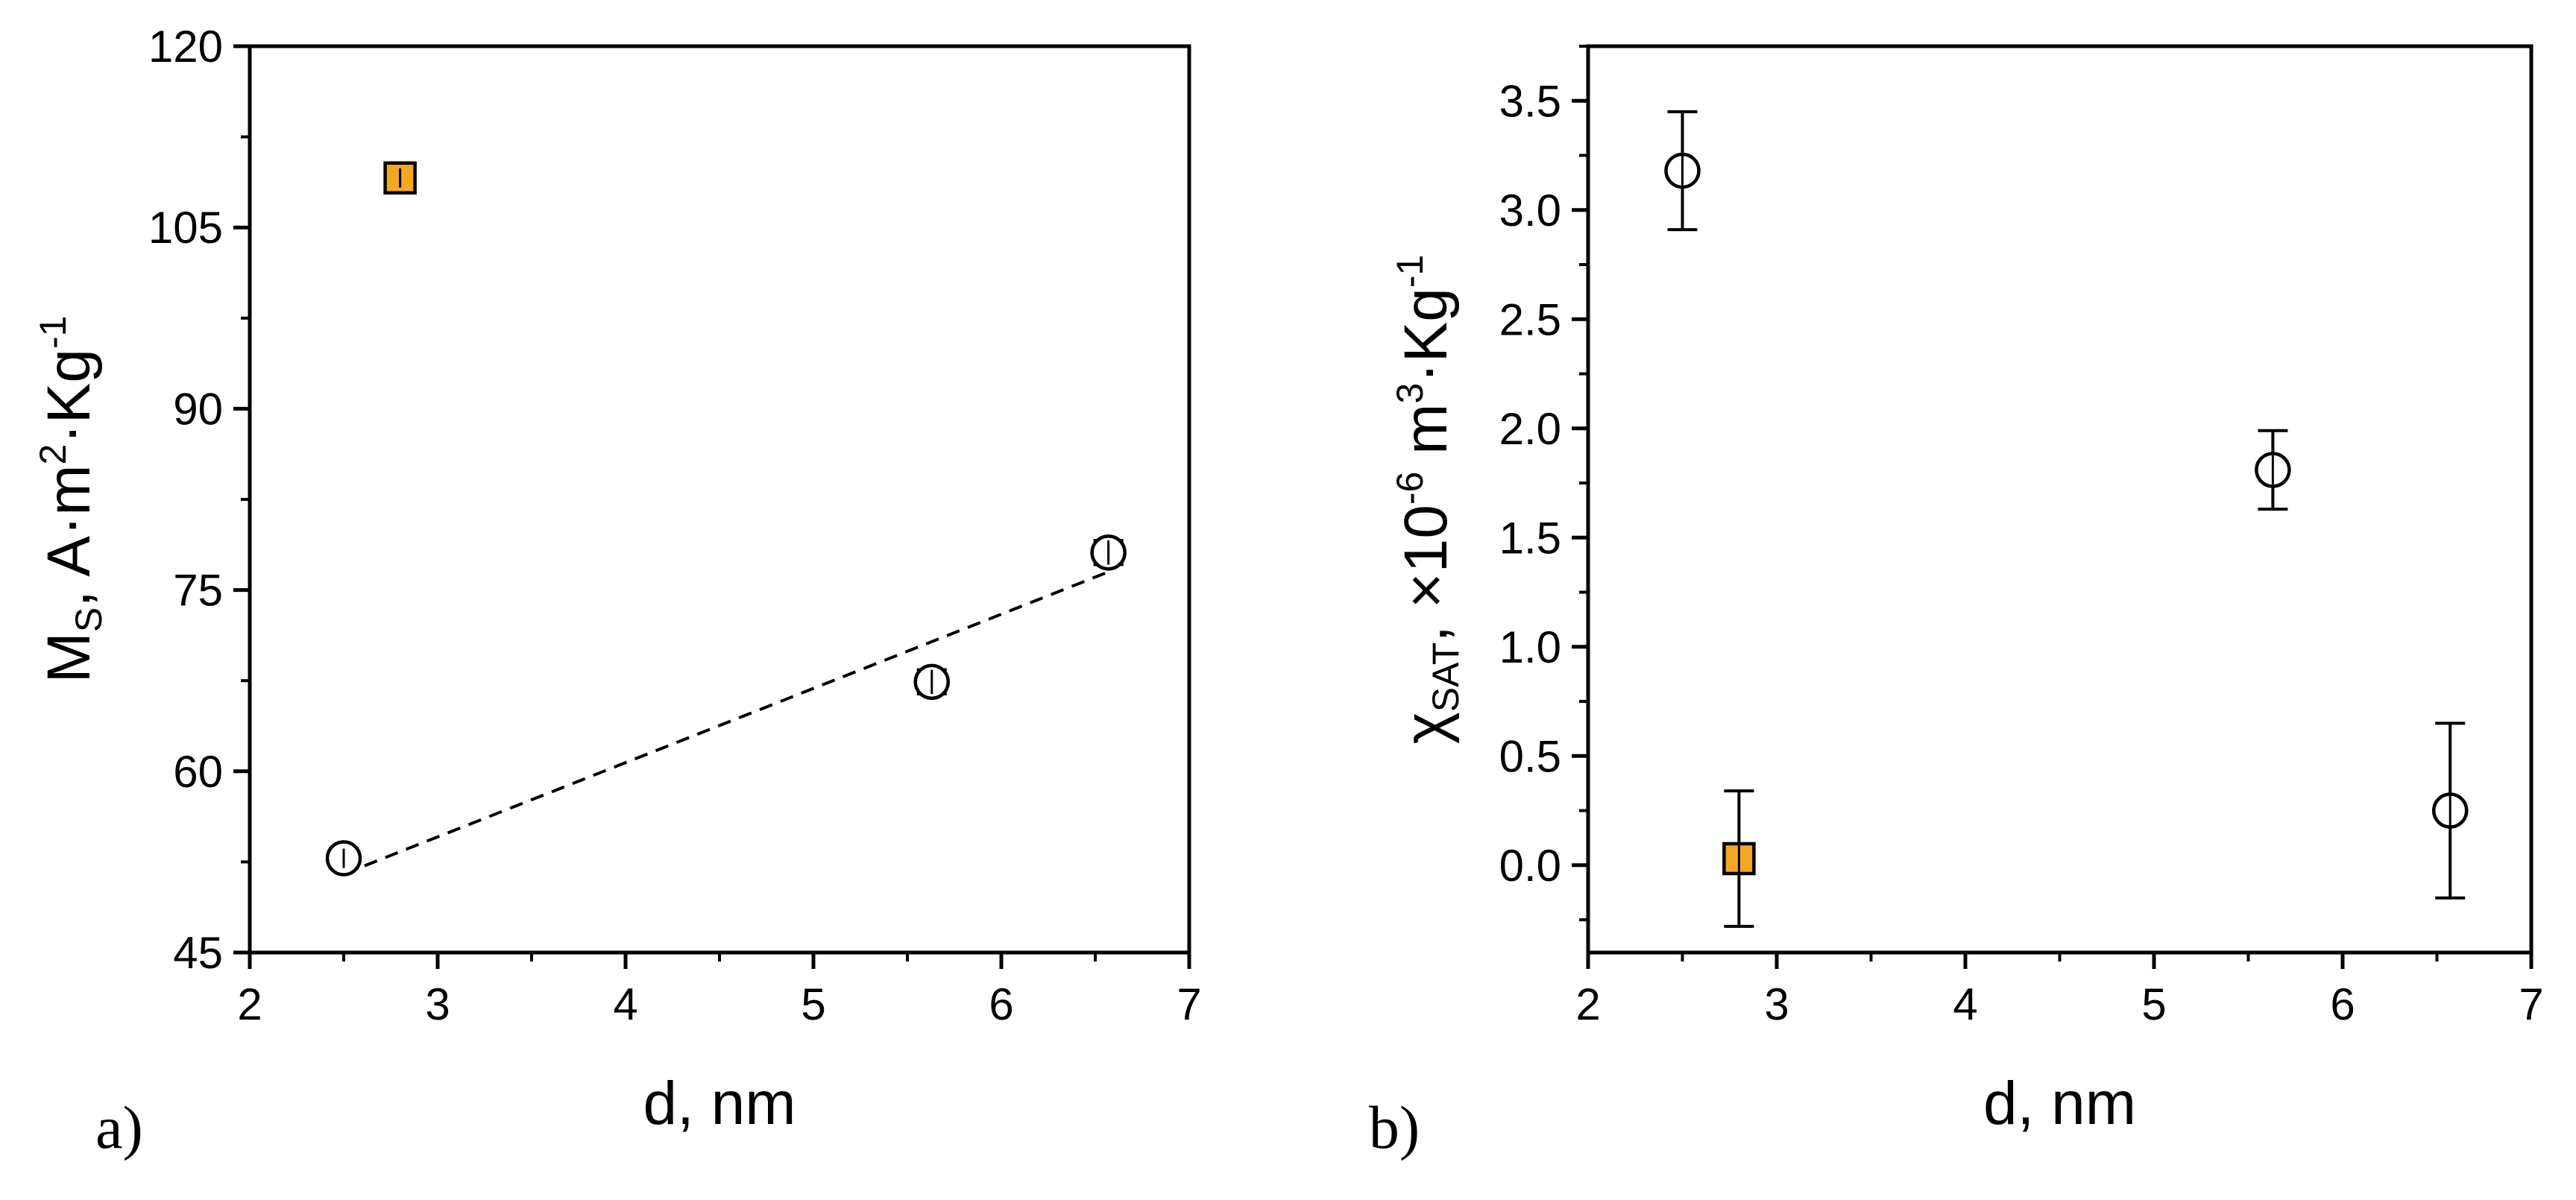 This screenshot has width=2576, height=1200. What do you see at coordinates (119, 1127) in the screenshot?
I see `panel-label: a)` at bounding box center [119, 1127].